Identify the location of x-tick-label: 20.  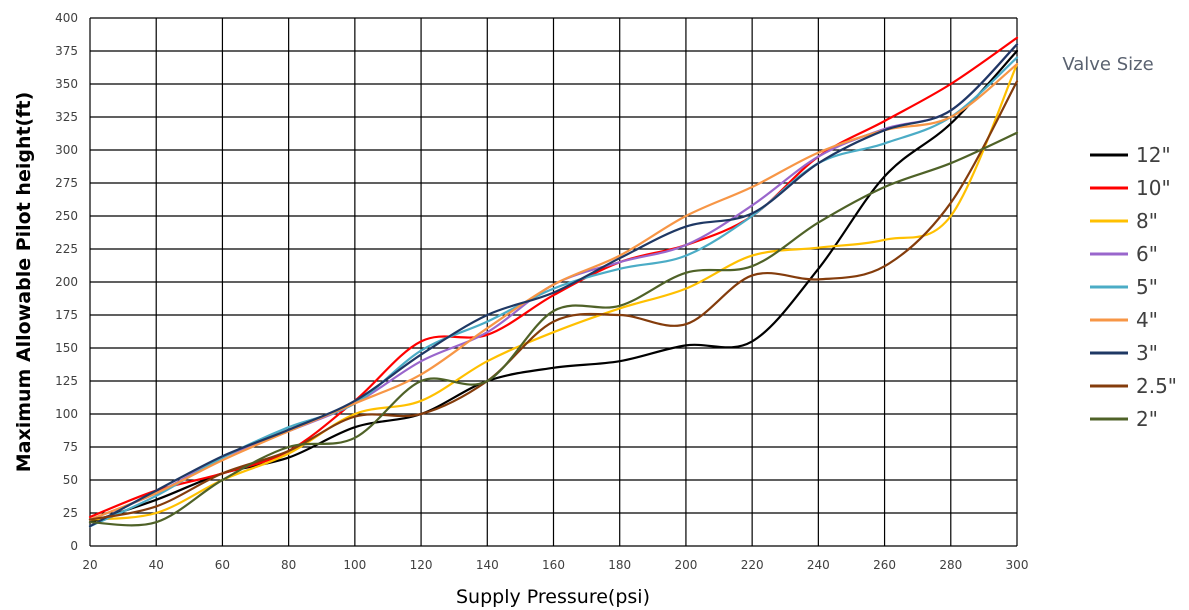
(89, 565).